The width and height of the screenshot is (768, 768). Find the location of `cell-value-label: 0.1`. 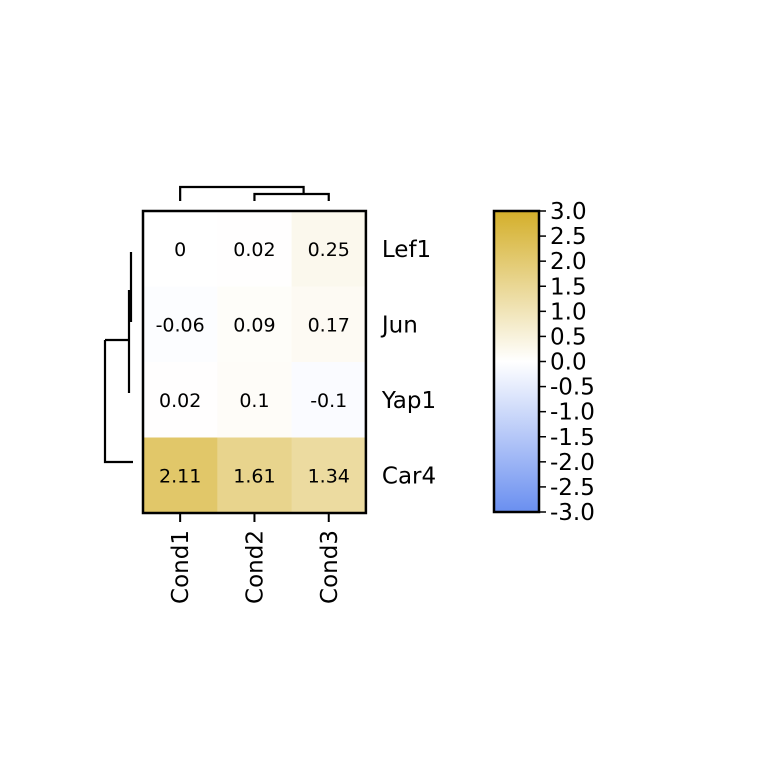

cell-value-label: 0.1 is located at coordinates (254, 401).